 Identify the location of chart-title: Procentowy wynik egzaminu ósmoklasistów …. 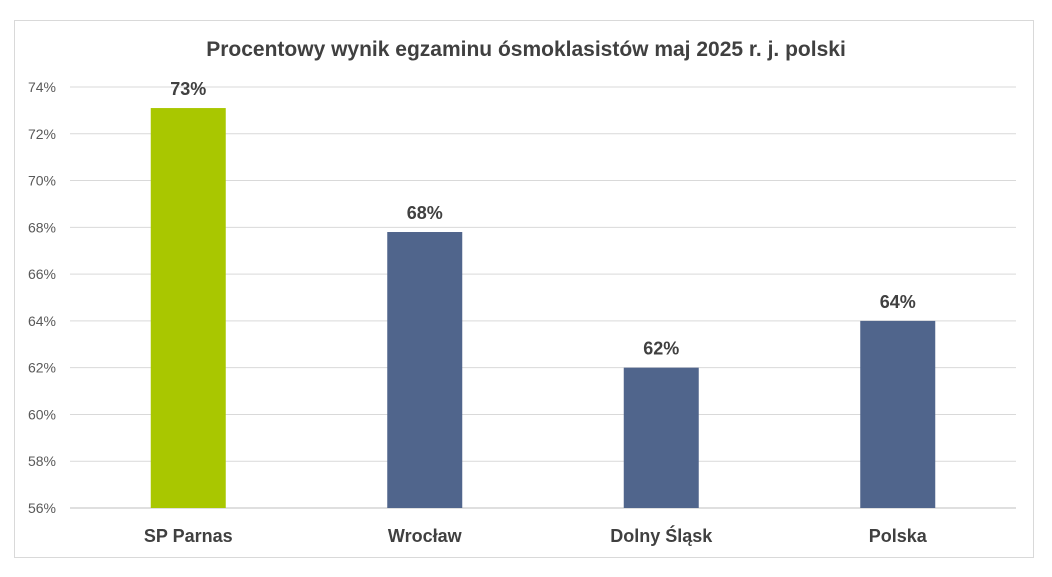
(526, 49).